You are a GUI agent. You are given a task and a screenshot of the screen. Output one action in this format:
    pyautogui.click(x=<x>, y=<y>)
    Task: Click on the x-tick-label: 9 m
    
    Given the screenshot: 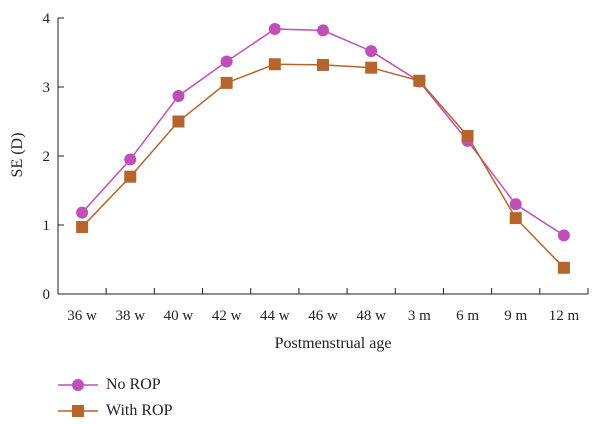 What is the action you would take?
    pyautogui.click(x=515, y=316)
    